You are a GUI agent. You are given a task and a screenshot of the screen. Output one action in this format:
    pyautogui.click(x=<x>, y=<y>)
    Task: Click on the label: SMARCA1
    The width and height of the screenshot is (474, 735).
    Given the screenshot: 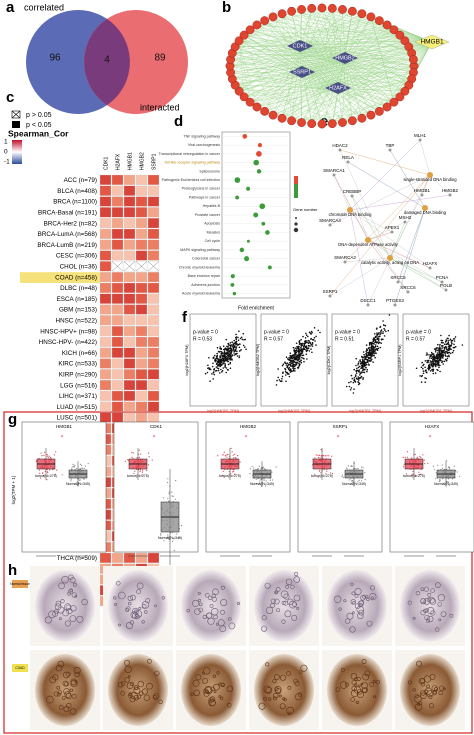 What is the action you would take?
    pyautogui.click(x=334, y=170)
    